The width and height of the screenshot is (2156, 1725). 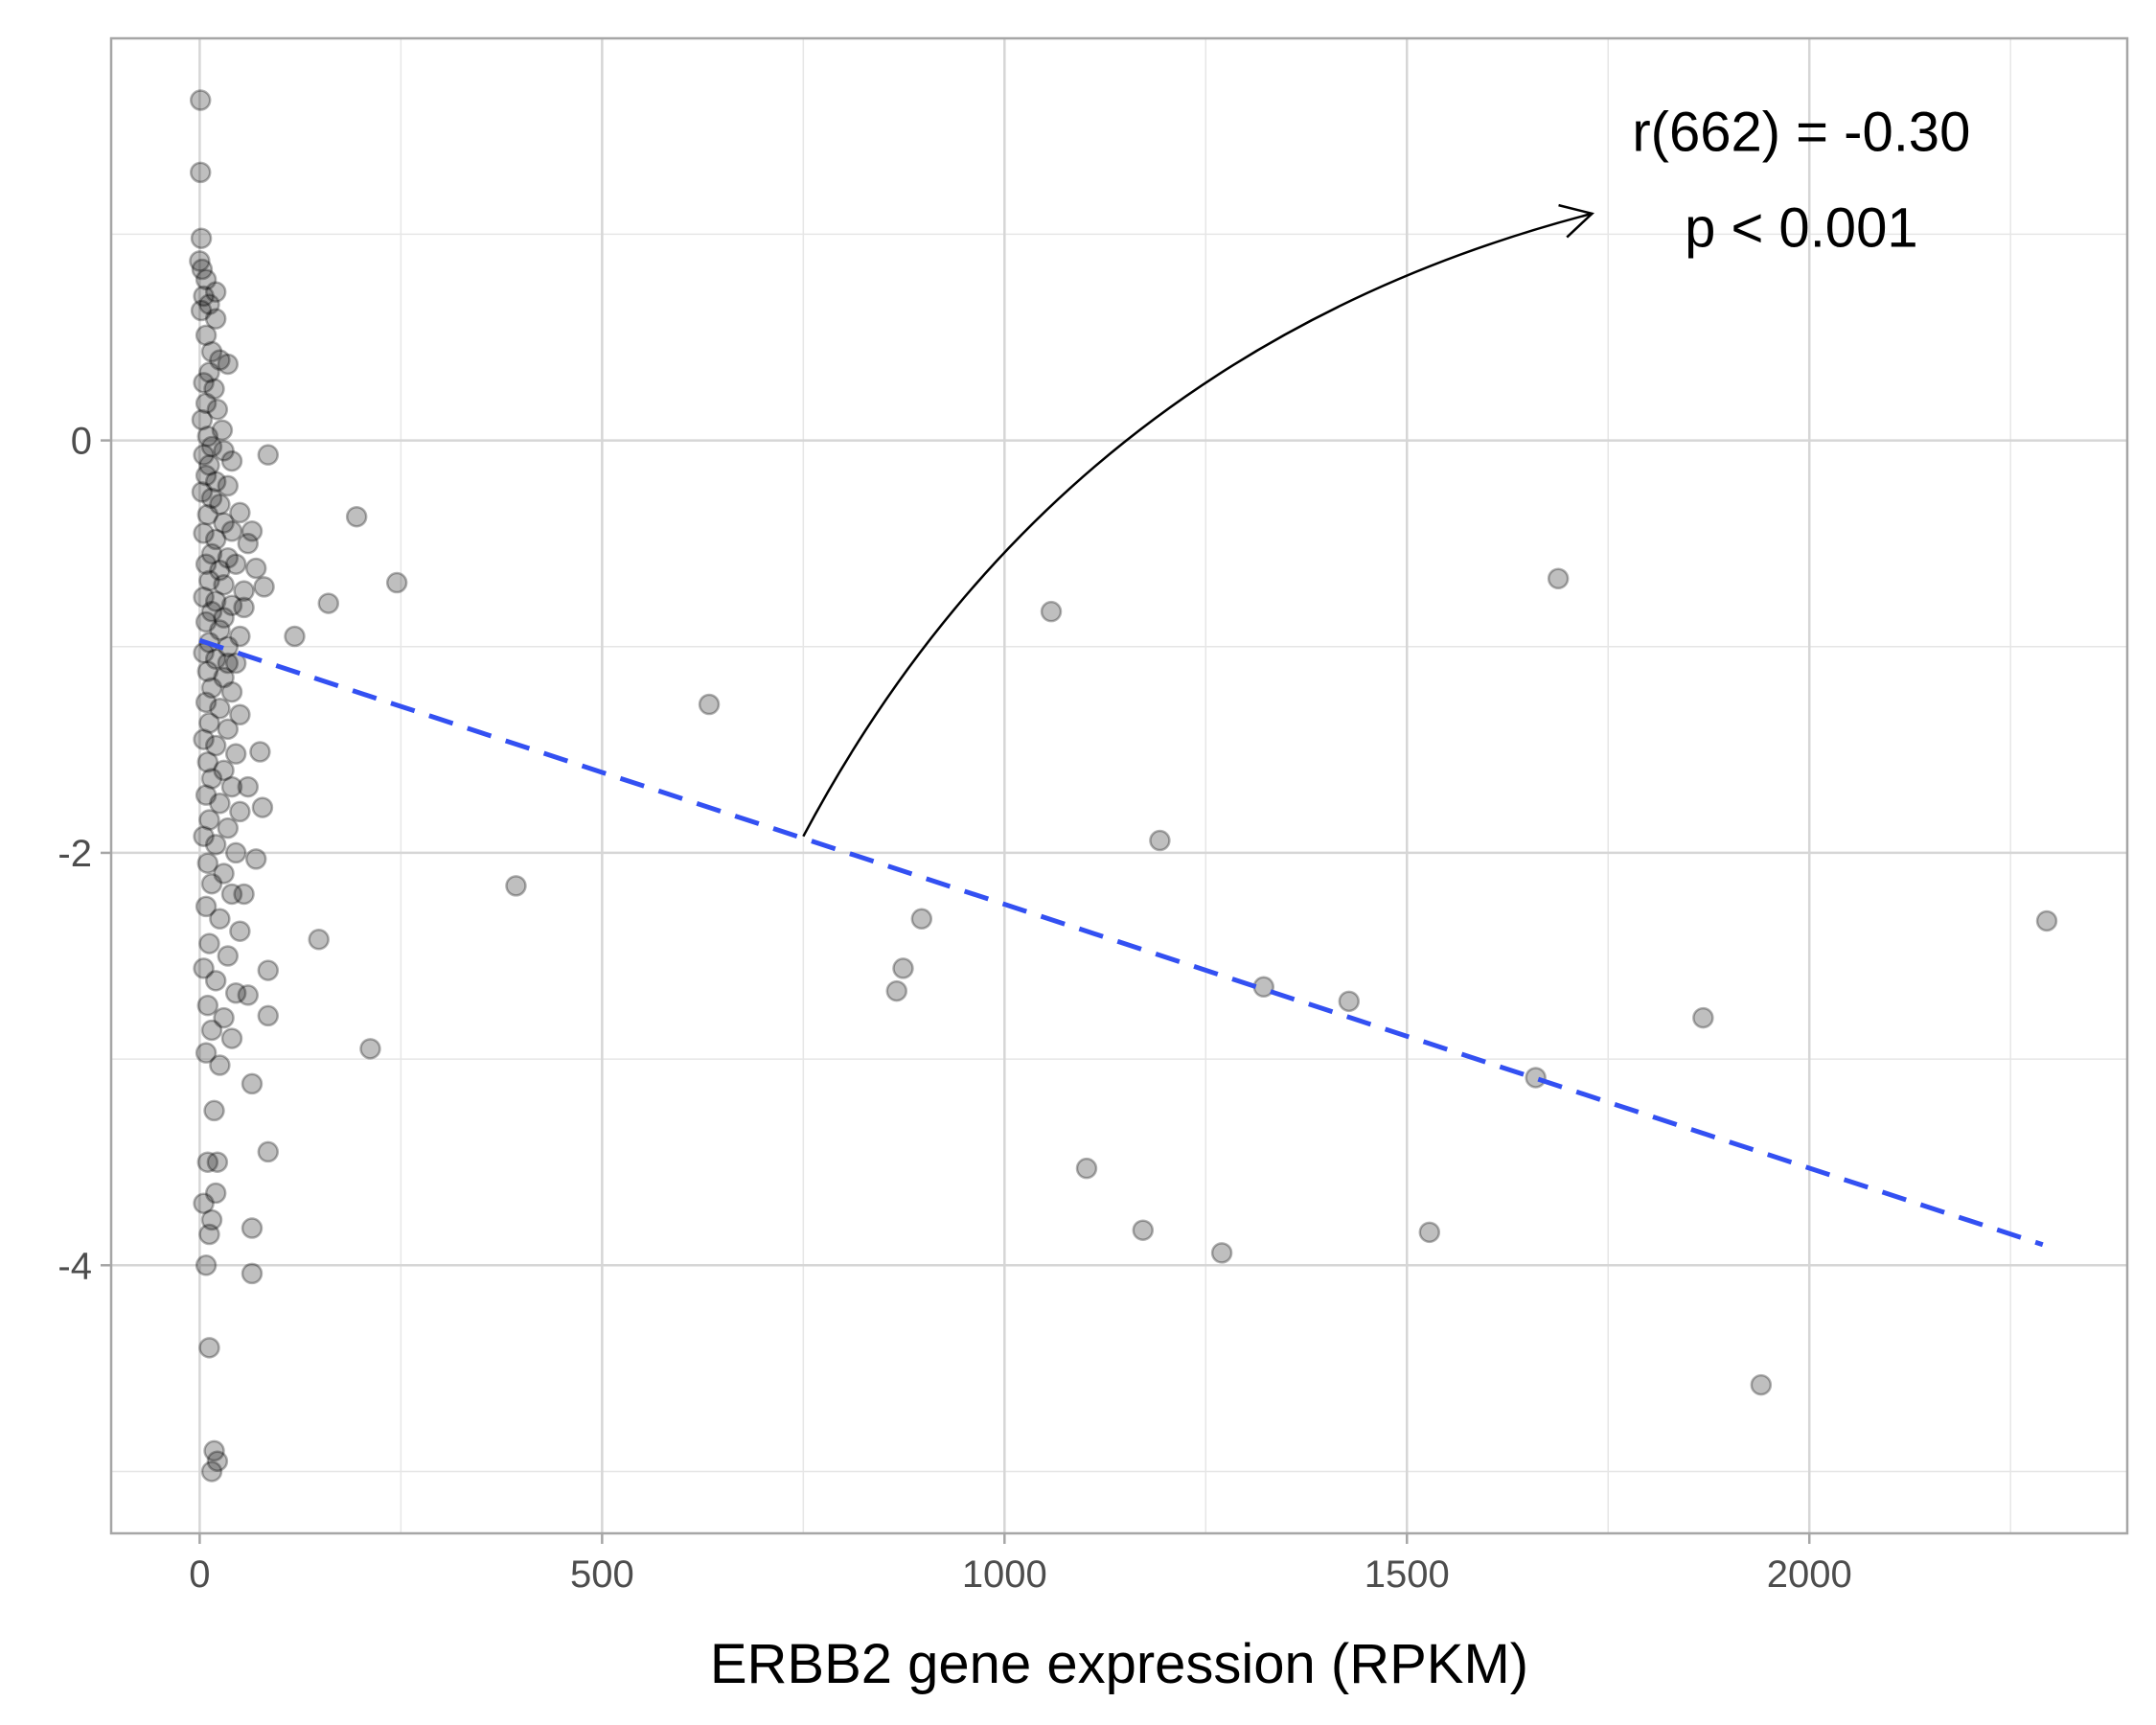 I want to click on x-axis-ticks: 0 500 1000 1500 2000, so click(x=1020, y=1564).